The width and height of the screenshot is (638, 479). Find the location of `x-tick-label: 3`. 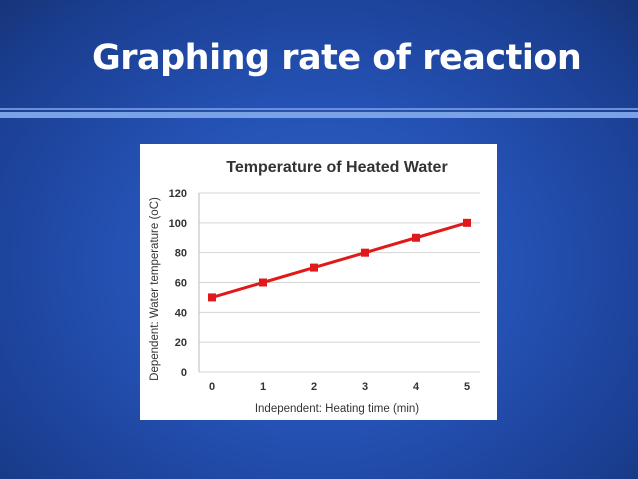

x-tick-label: 3 is located at coordinates (365, 387).